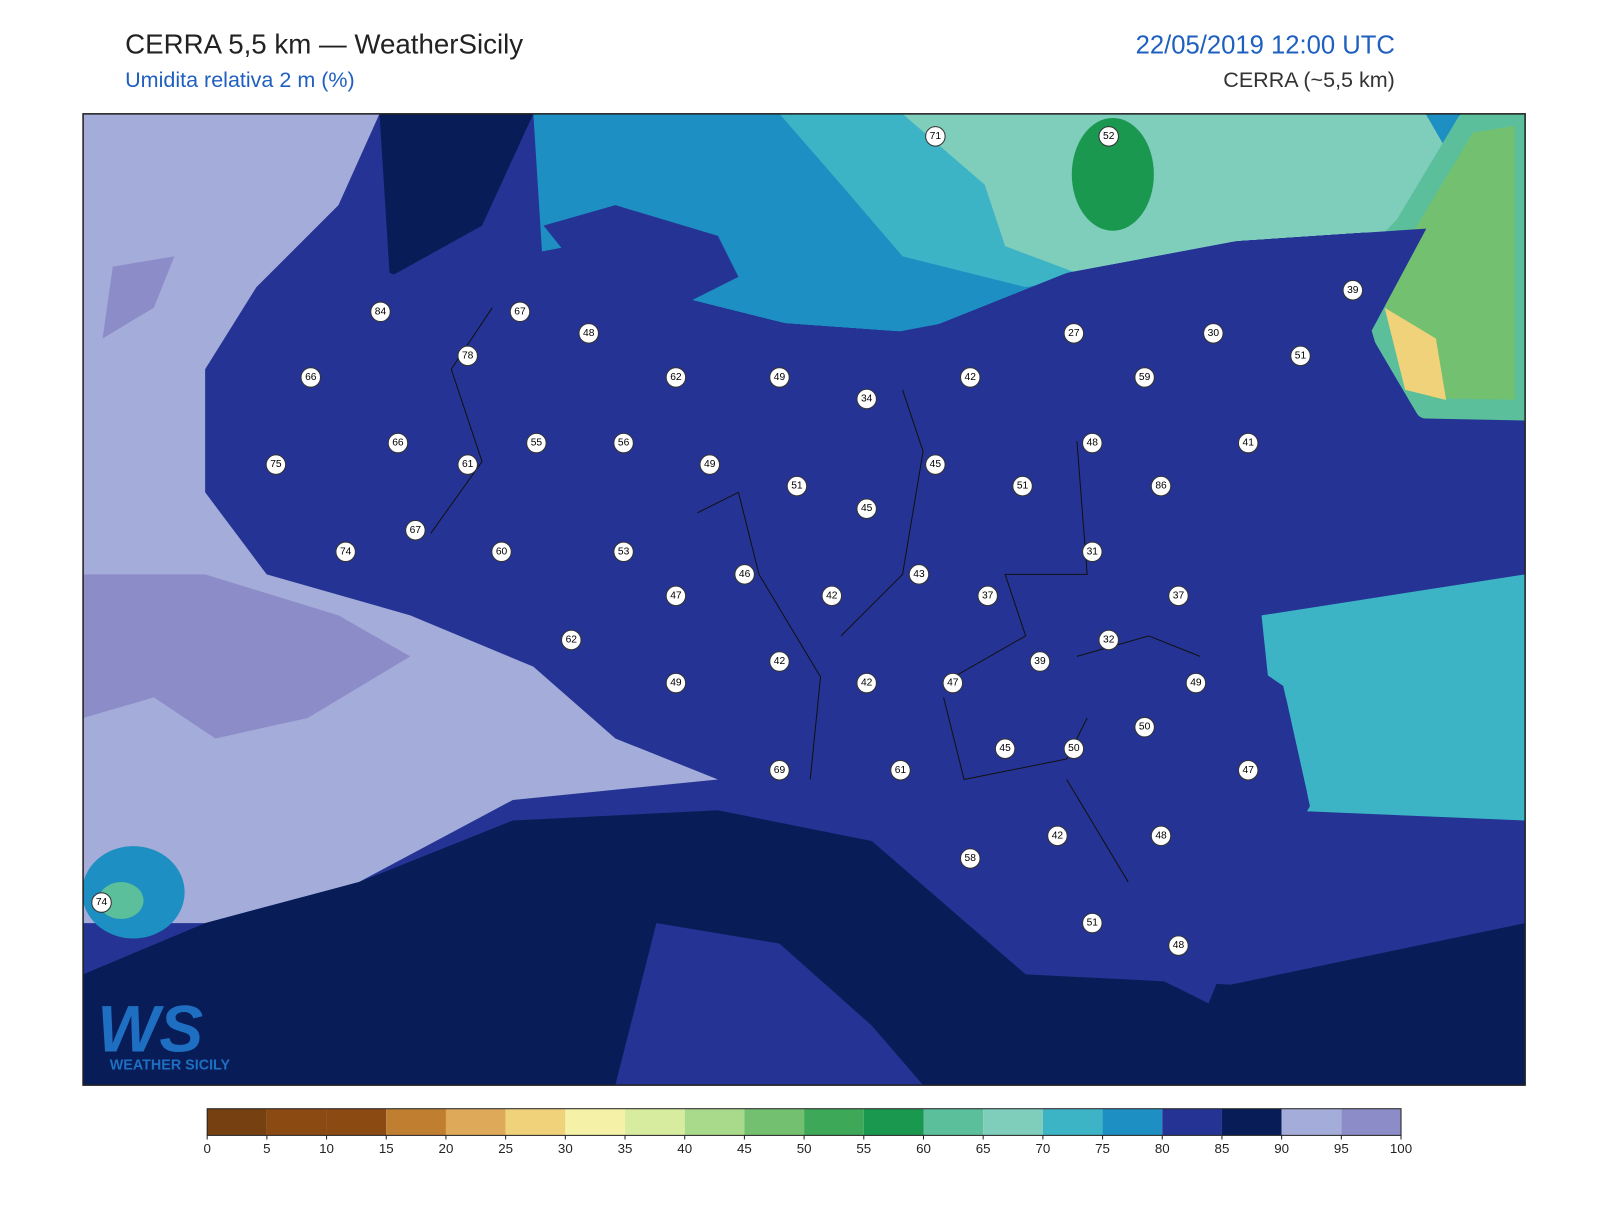 This screenshot has height=1205, width=1600. I want to click on colorbar-tick-label: 5, so click(266, 1148).